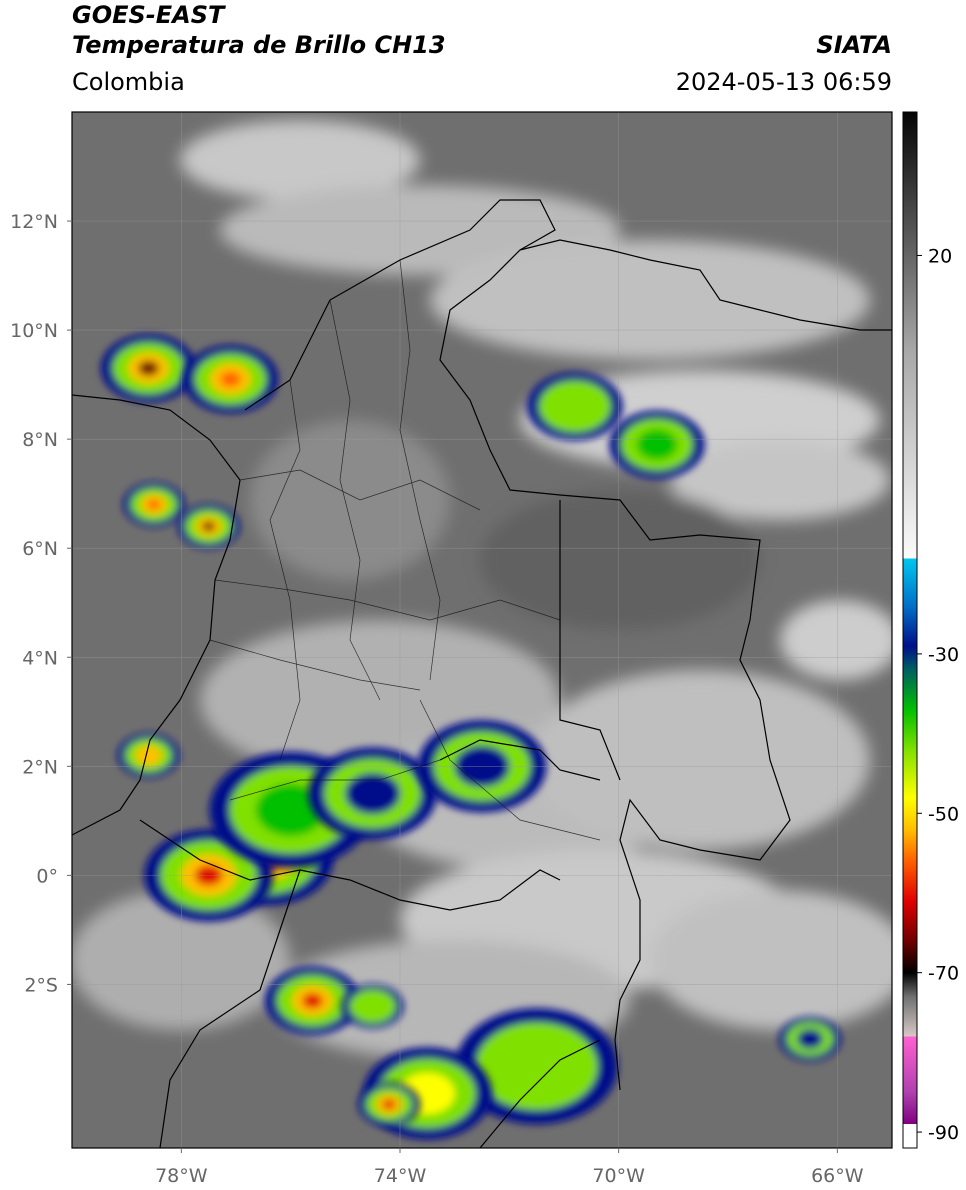 This screenshot has height=1190, width=966. I want to click on lat-tick-label: 6°N, so click(40, 549).